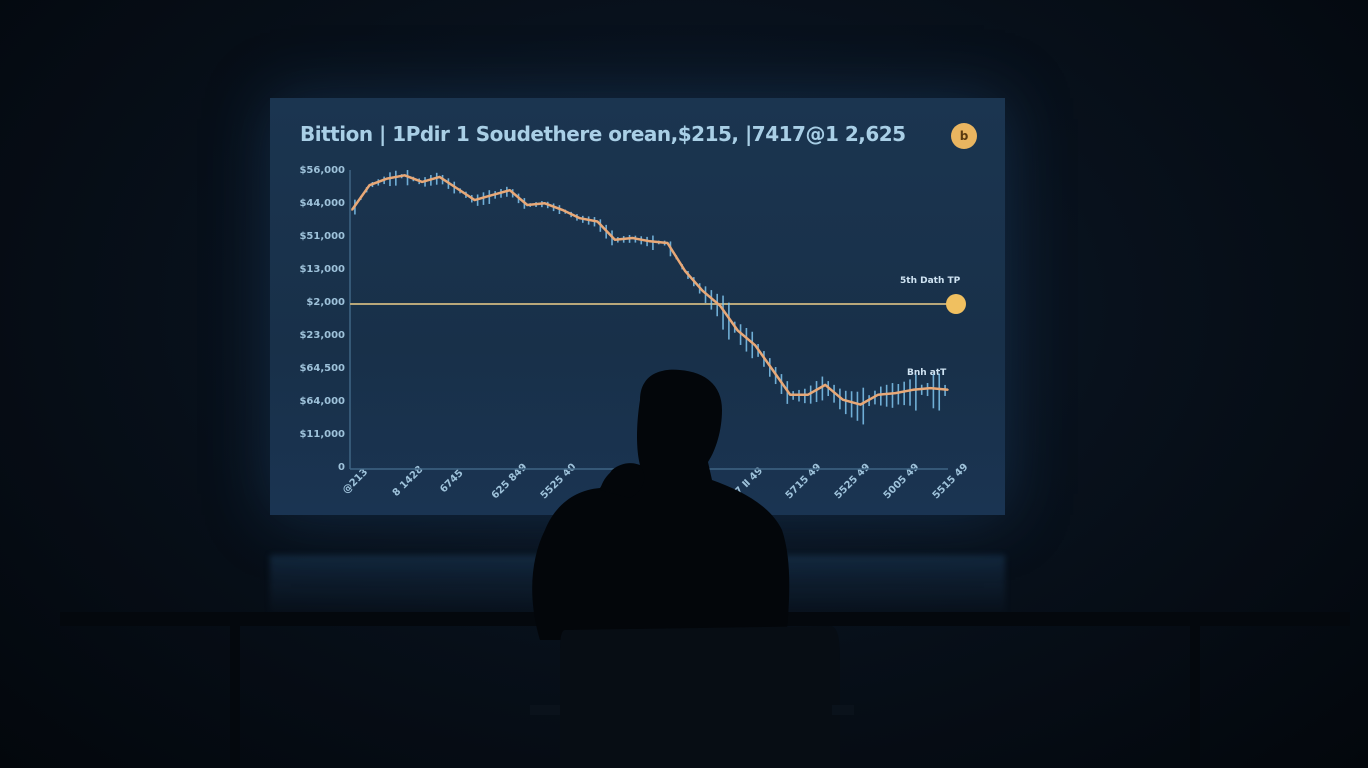  I want to click on annotation-lower: Bnh atT, so click(927, 373).